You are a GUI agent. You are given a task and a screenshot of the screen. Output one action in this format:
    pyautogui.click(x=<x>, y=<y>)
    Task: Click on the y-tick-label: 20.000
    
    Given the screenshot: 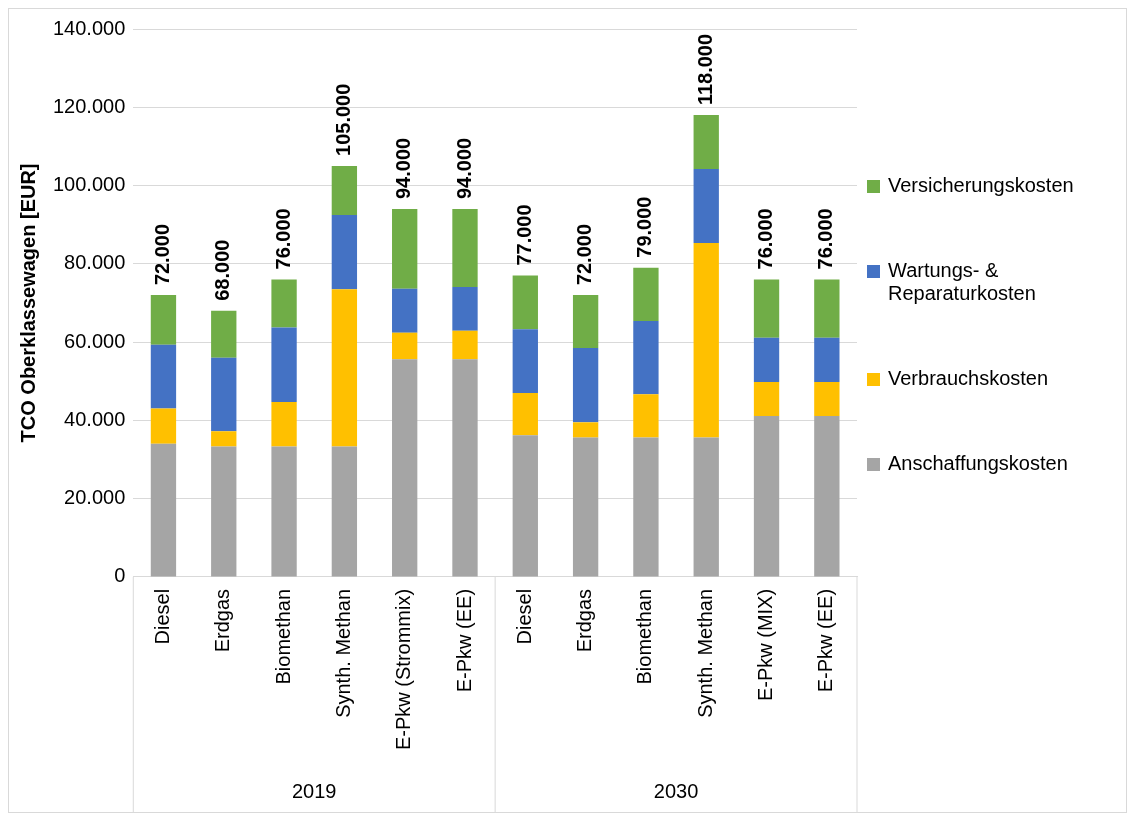 What is the action you would take?
    pyautogui.click(x=95, y=497)
    